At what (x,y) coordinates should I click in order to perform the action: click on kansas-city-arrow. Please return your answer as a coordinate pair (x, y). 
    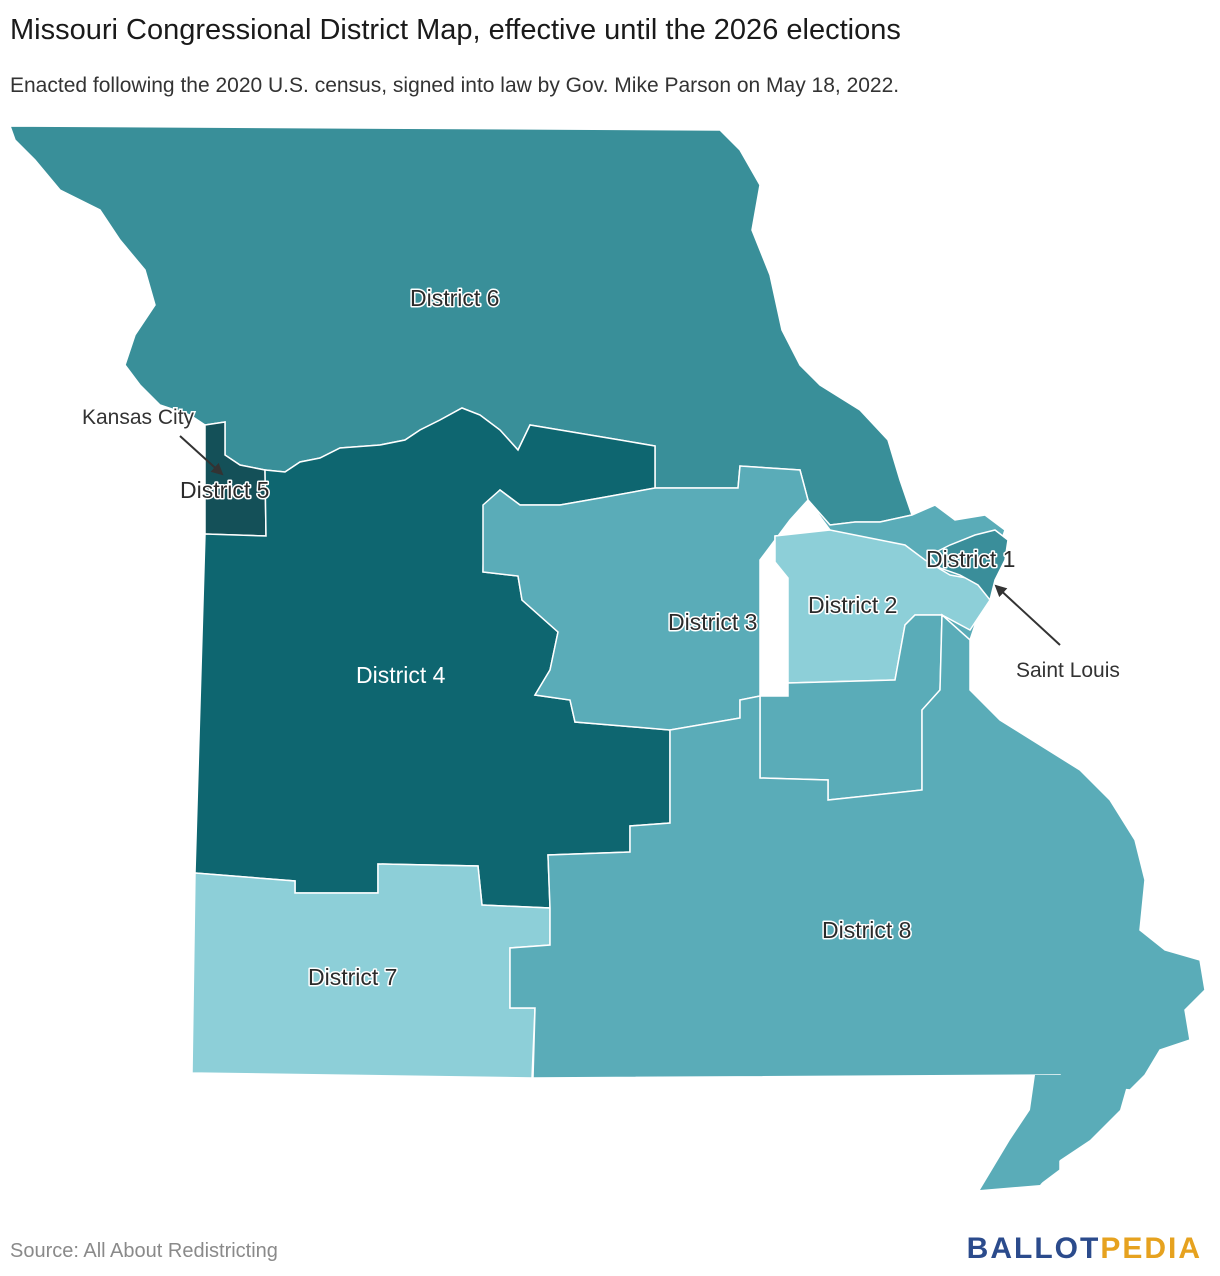
    Looking at the image, I should click on (201, 455).